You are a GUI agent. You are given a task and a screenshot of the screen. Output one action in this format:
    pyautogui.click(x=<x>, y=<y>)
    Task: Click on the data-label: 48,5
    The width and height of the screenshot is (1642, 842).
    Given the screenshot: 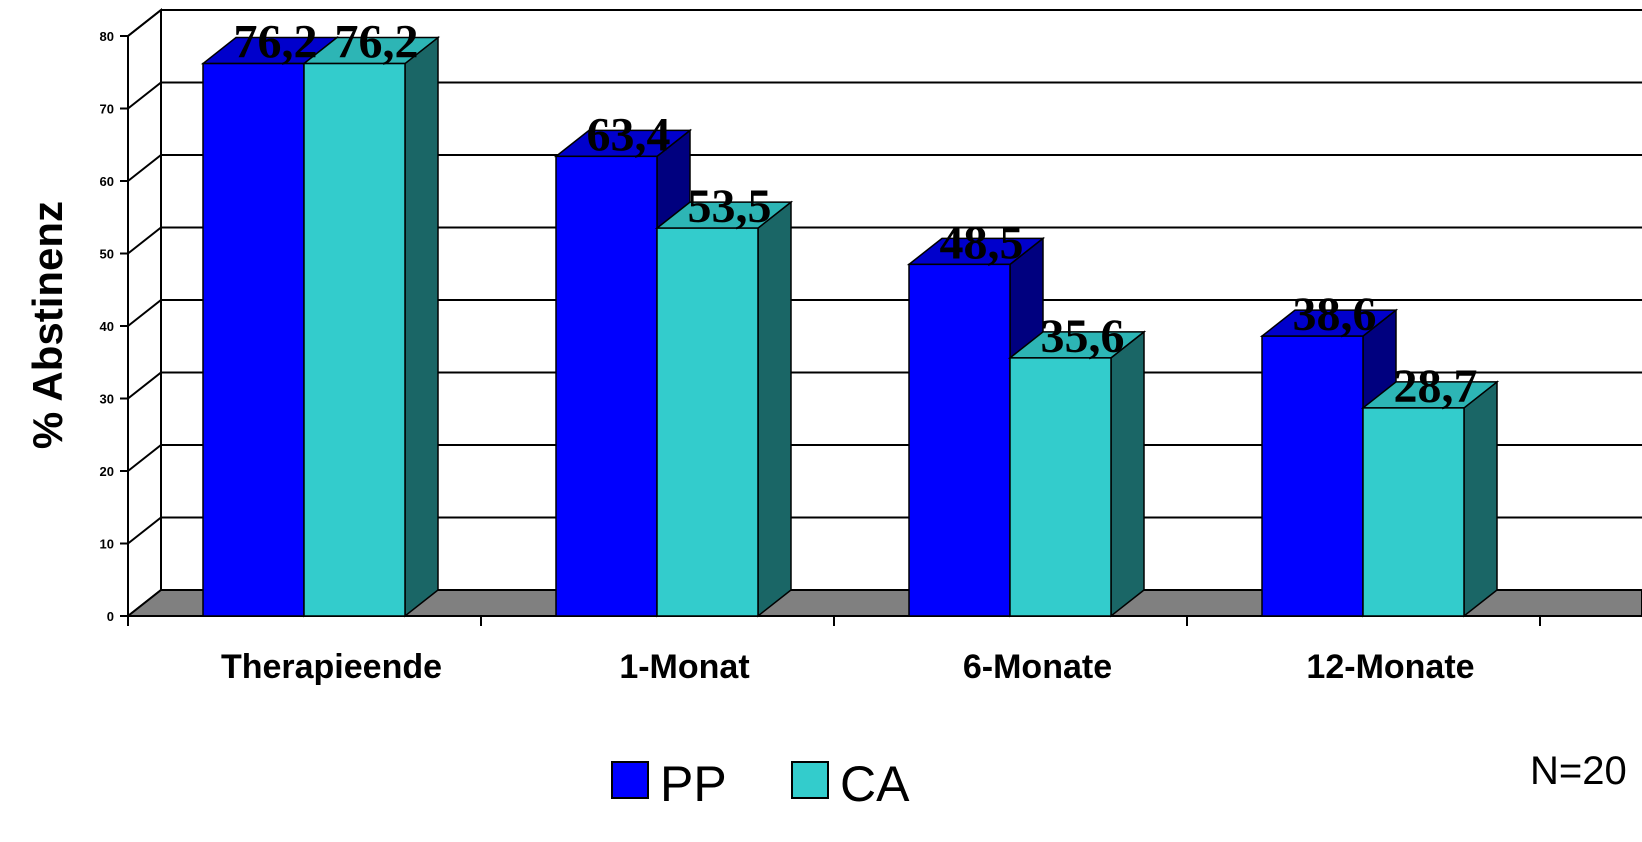 What is the action you would take?
    pyautogui.click(x=982, y=242)
    